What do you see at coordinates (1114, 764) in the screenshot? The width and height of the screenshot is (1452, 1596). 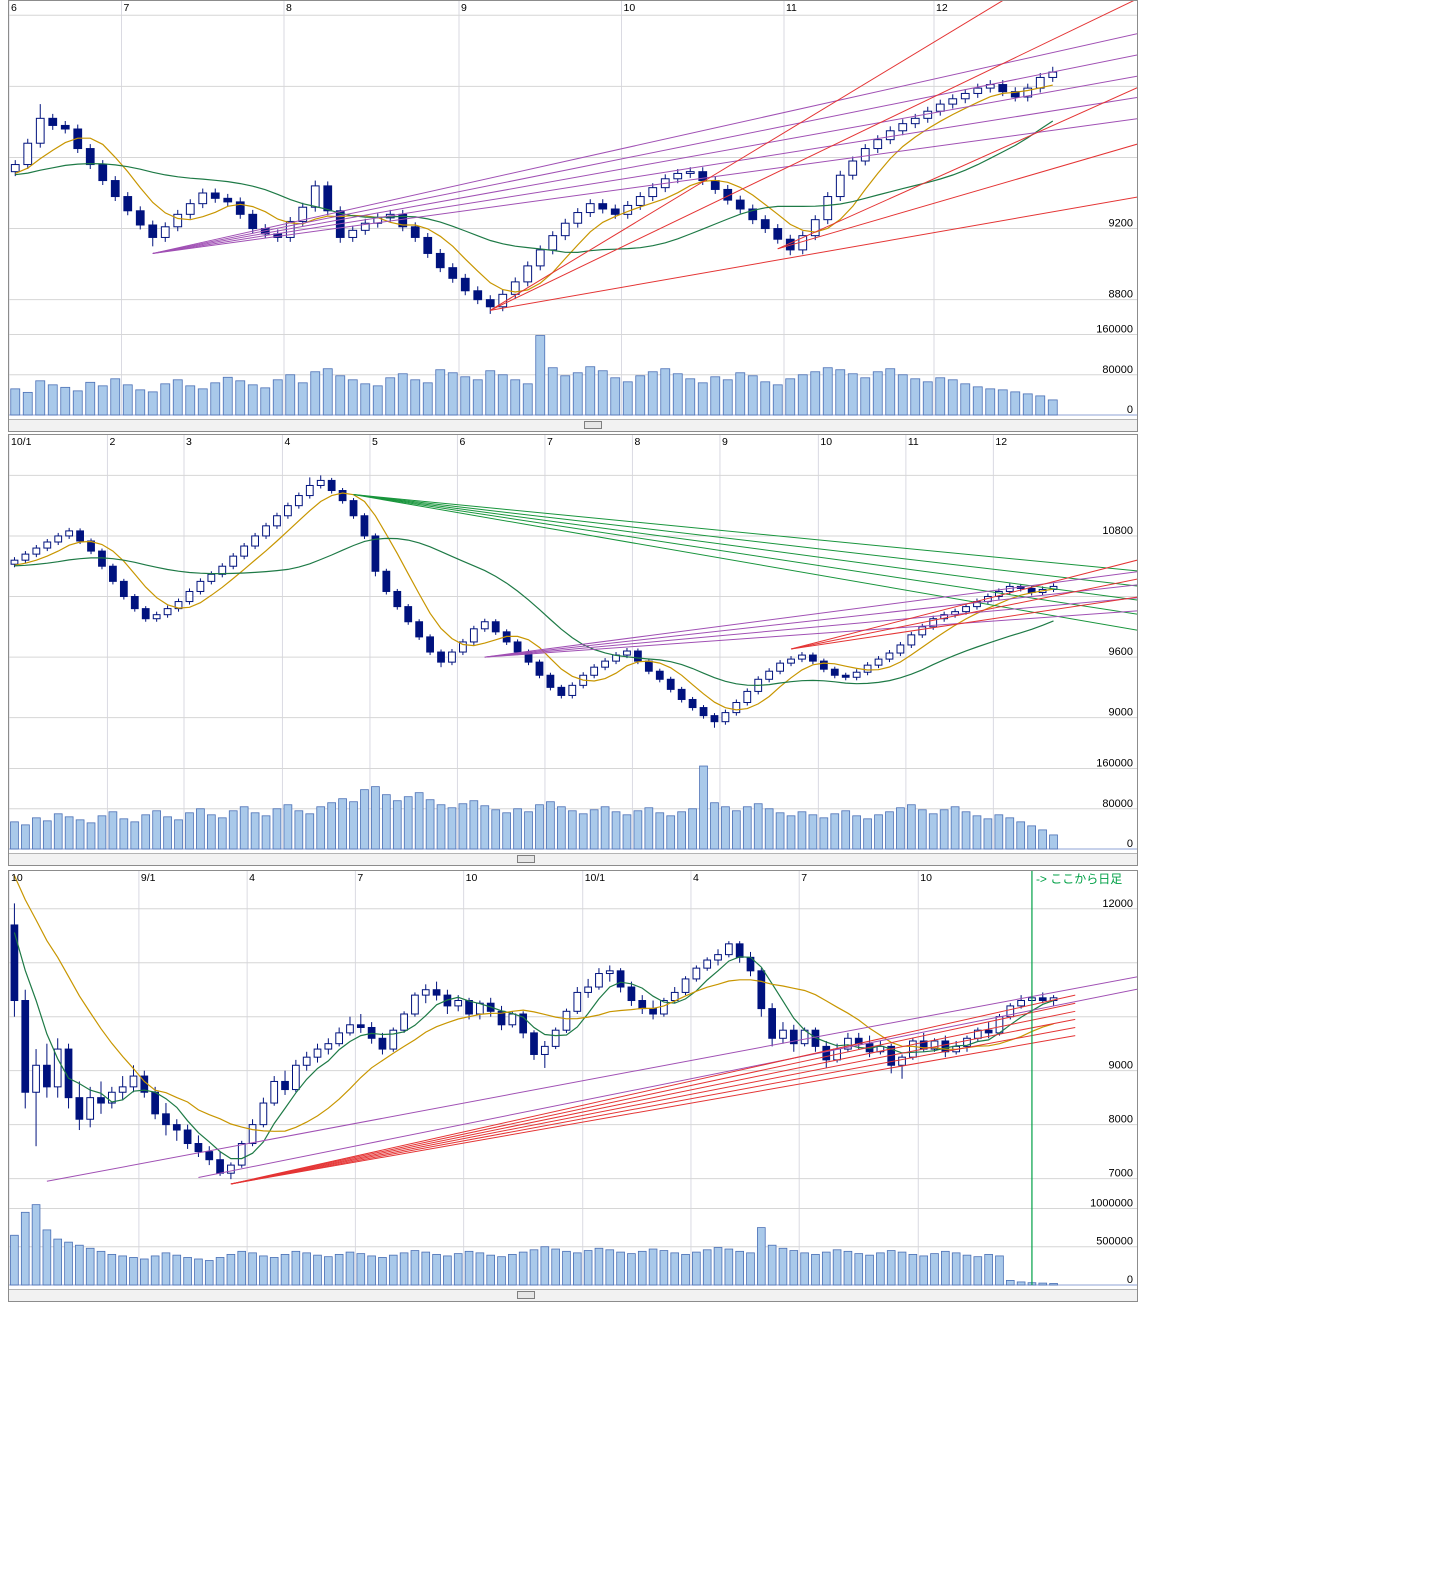 I see `volume-axis-label: 160000` at bounding box center [1114, 764].